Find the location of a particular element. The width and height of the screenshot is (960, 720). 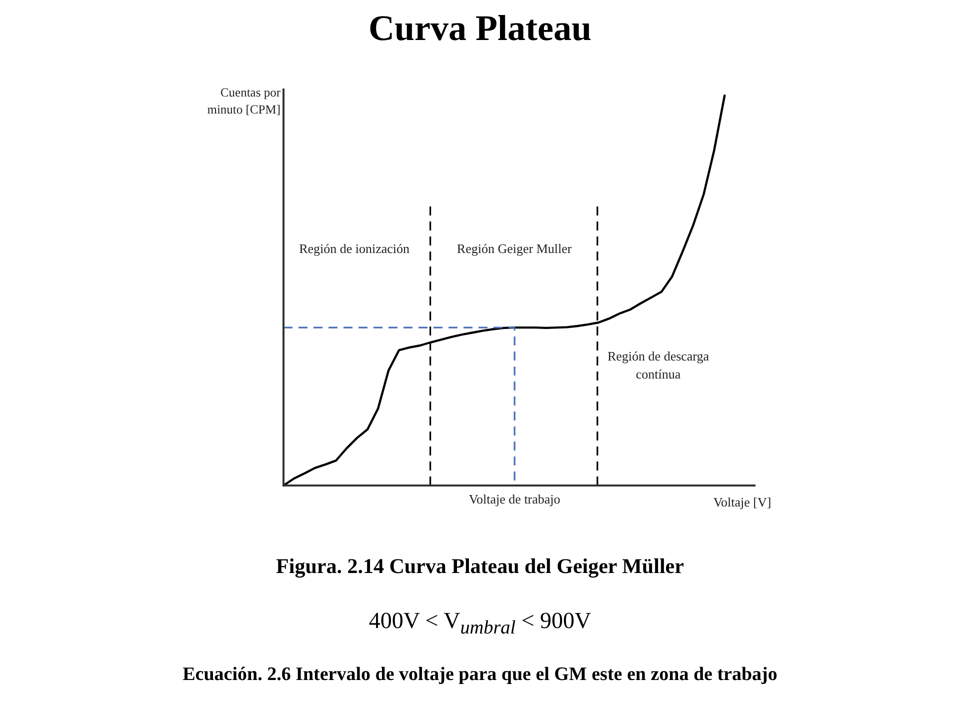

text: Ecuación. 2.6 Intervalo de voltaje para que el GM este en zona de trabajo is located at coordinates (480, 675).